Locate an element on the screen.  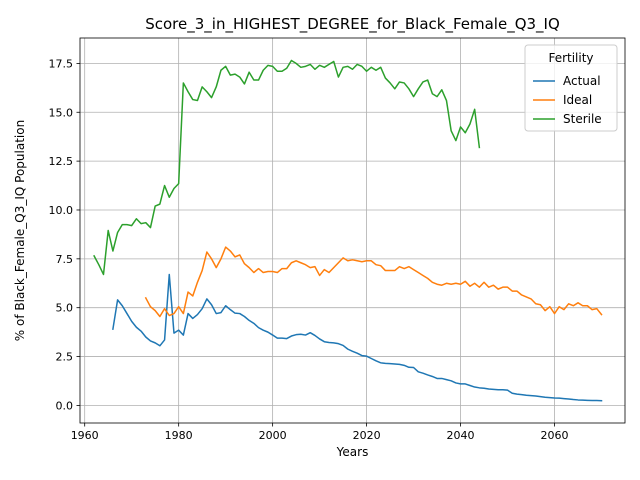
legend-label-ideal: Ideal is located at coordinates (577, 100).